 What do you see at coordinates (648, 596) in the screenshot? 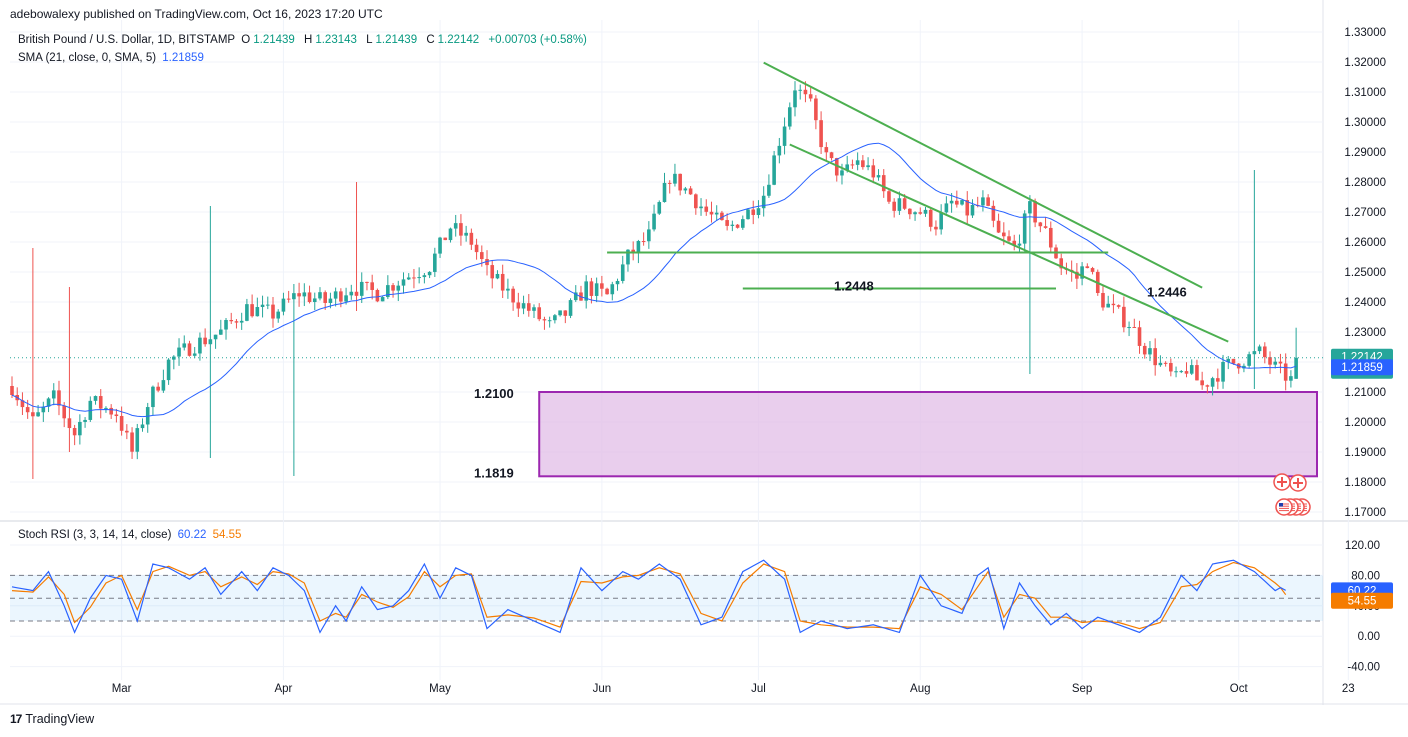
I see `stoch-k-line` at bounding box center [648, 596].